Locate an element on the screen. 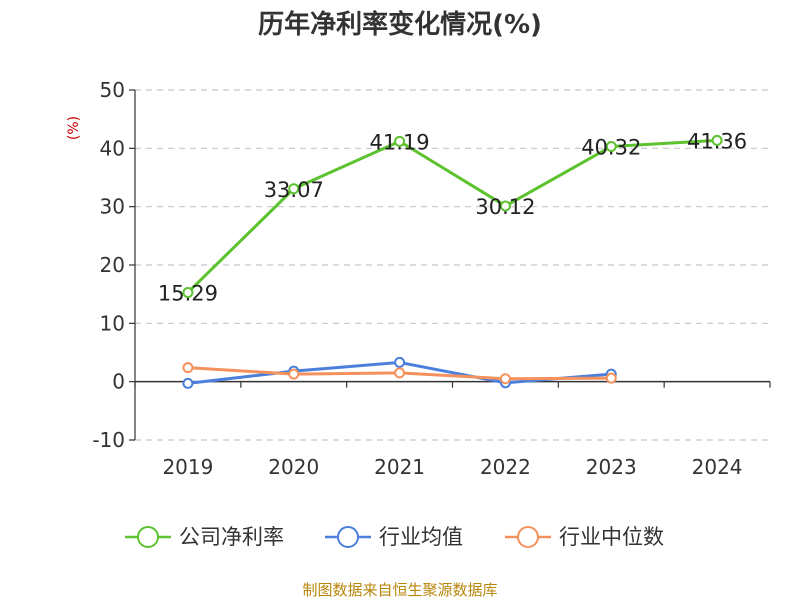 Image resolution: width=800 pixels, height=600 pixels. legend-label: 公司净利率 is located at coordinates (231, 537).